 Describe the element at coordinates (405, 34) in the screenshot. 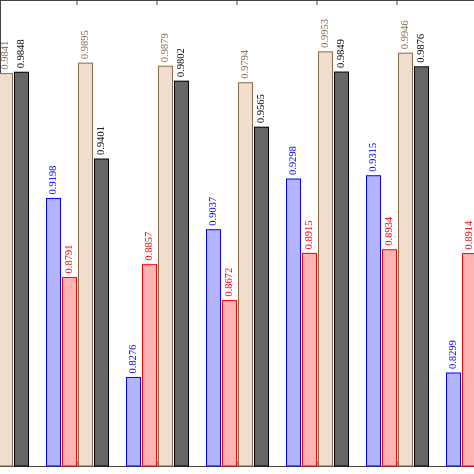

I see `value-label: 0.9946` at that location.